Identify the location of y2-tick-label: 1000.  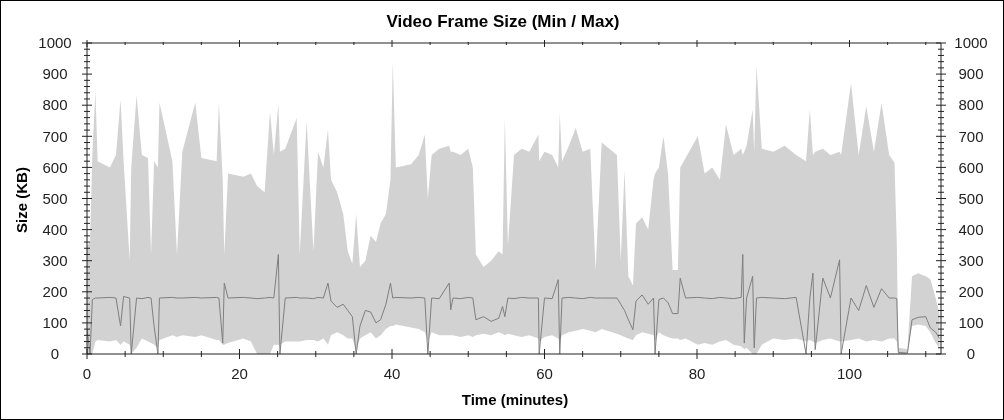
(971, 43).